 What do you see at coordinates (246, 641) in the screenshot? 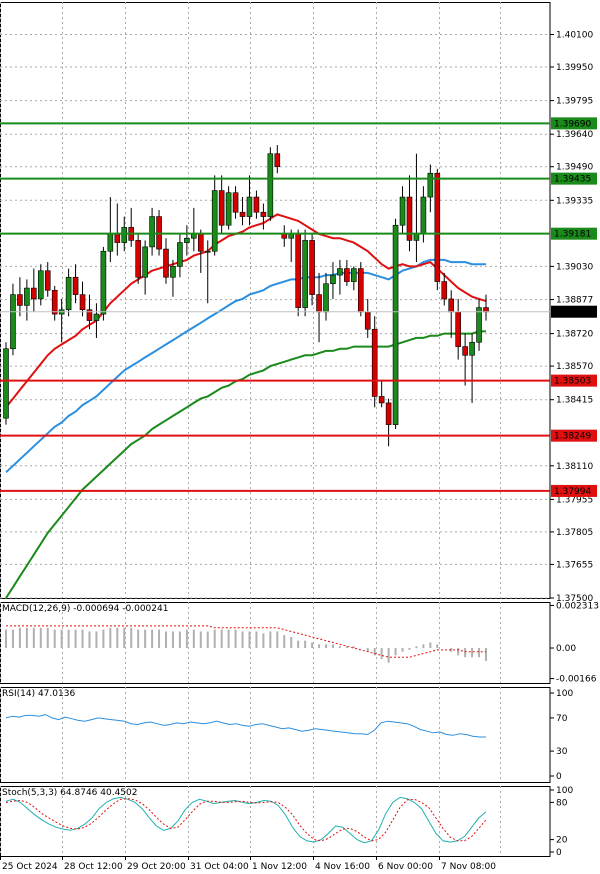
I see `macd-signal-line` at bounding box center [246, 641].